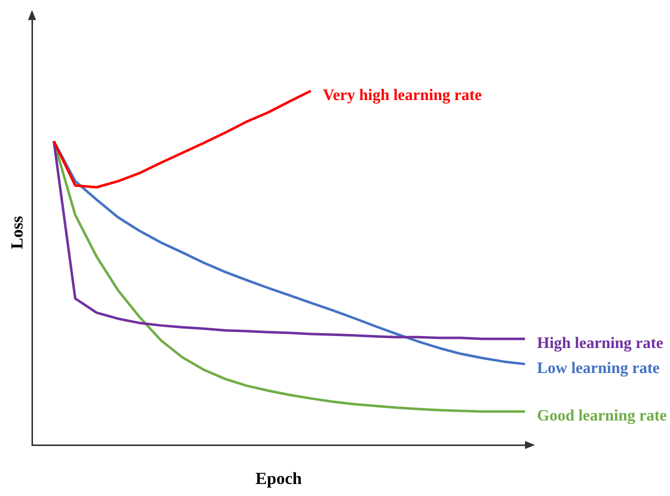 The width and height of the screenshot is (670, 496). What do you see at coordinates (598, 369) in the screenshot?
I see `series-label: Low learning rate` at bounding box center [598, 369].